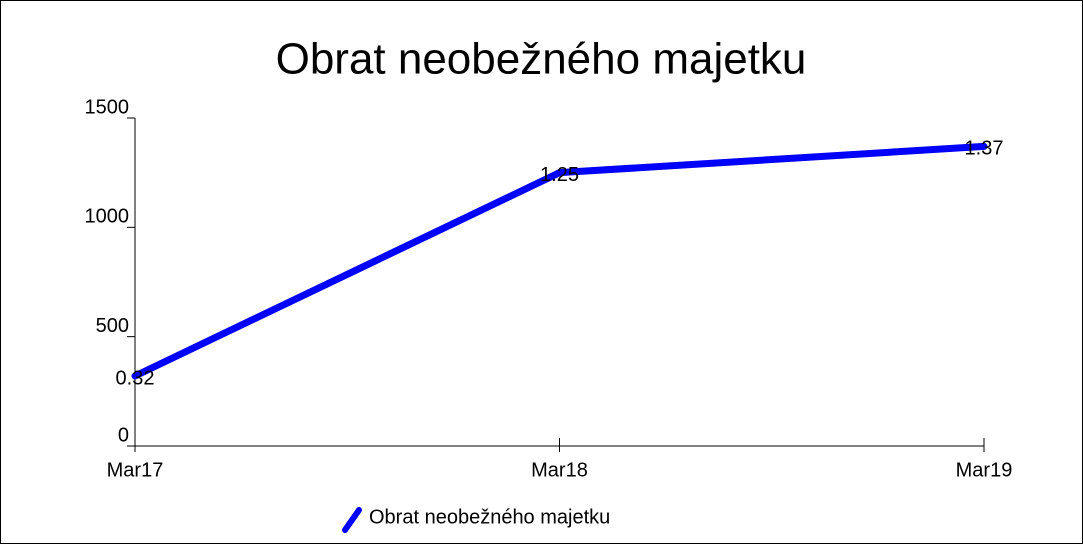 Image resolution: width=1083 pixels, height=544 pixels. I want to click on legend-label: Obrat neobežného majetku, so click(489, 517).